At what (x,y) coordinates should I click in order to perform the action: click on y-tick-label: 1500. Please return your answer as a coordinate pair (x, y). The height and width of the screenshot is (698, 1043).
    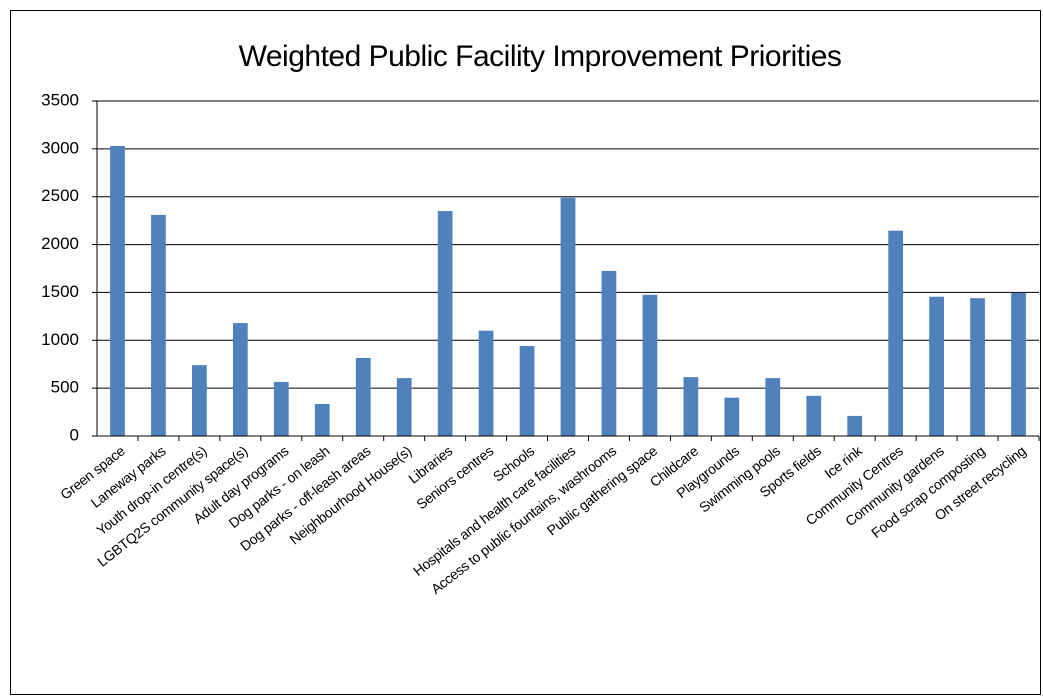
    Looking at the image, I should click on (60, 291).